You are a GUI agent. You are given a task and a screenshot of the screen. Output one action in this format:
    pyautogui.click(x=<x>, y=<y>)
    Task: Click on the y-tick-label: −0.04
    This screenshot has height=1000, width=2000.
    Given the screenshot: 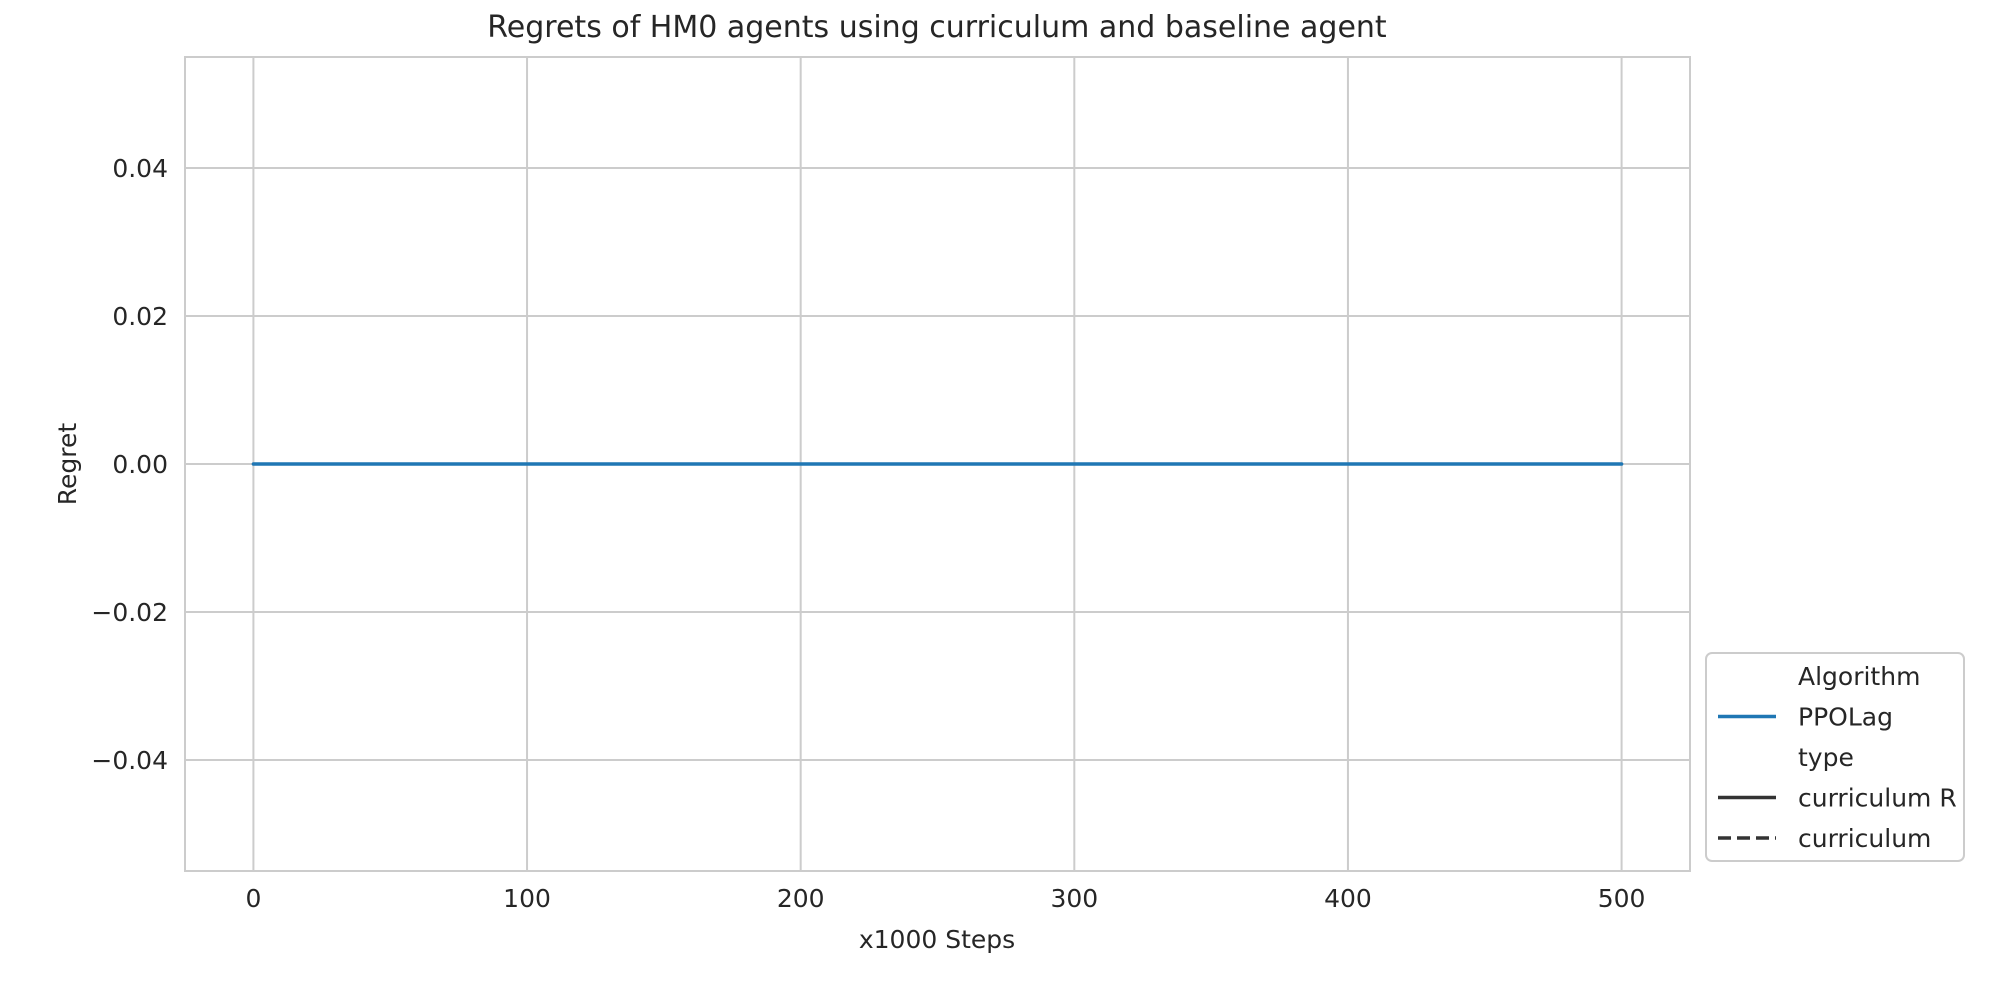 What is the action you would take?
    pyautogui.click(x=129, y=760)
    